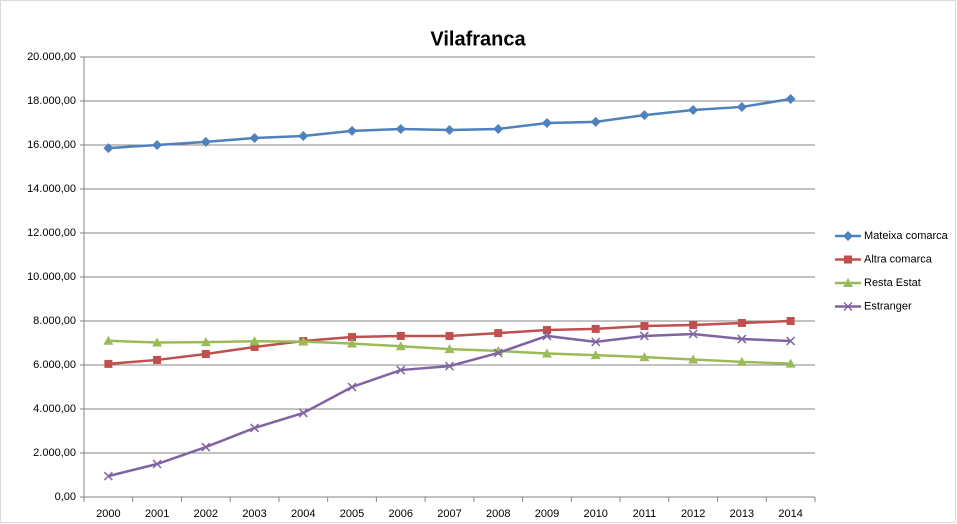 The image size is (957, 524). Describe the element at coordinates (790, 514) in the screenshot. I see `x-tick-label: 2014` at that location.